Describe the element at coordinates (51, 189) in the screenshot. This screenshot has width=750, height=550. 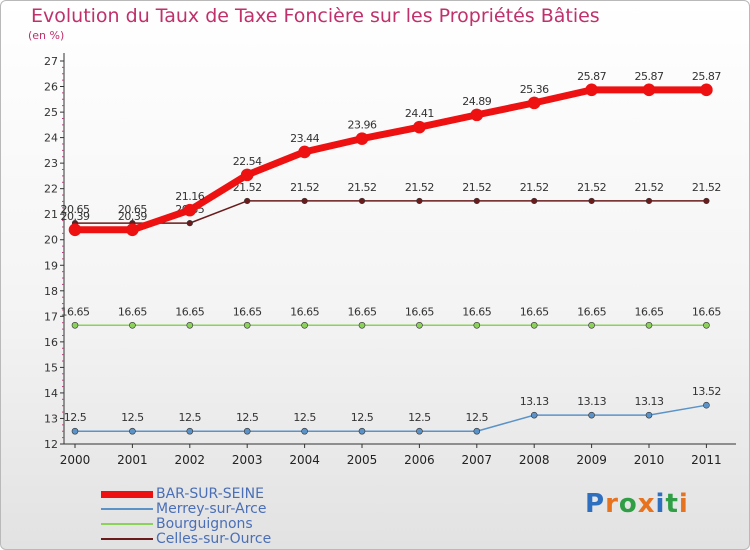
I see `y-tick-label: 22` at that location.